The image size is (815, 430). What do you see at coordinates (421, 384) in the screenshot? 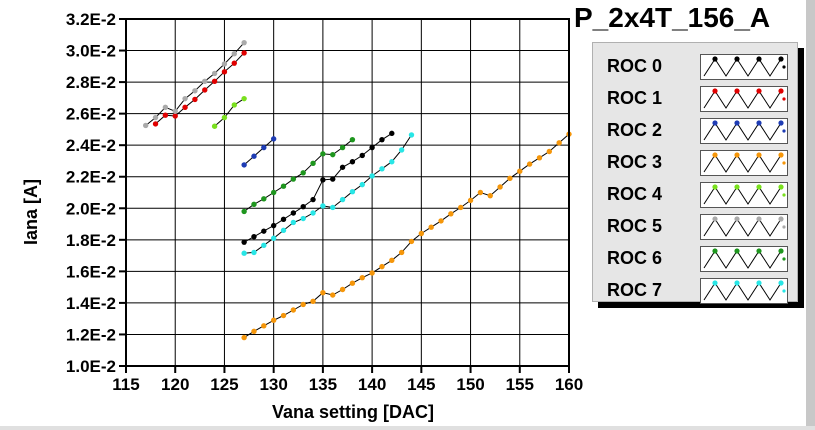
I see `x-tick-label: 145` at bounding box center [421, 384].